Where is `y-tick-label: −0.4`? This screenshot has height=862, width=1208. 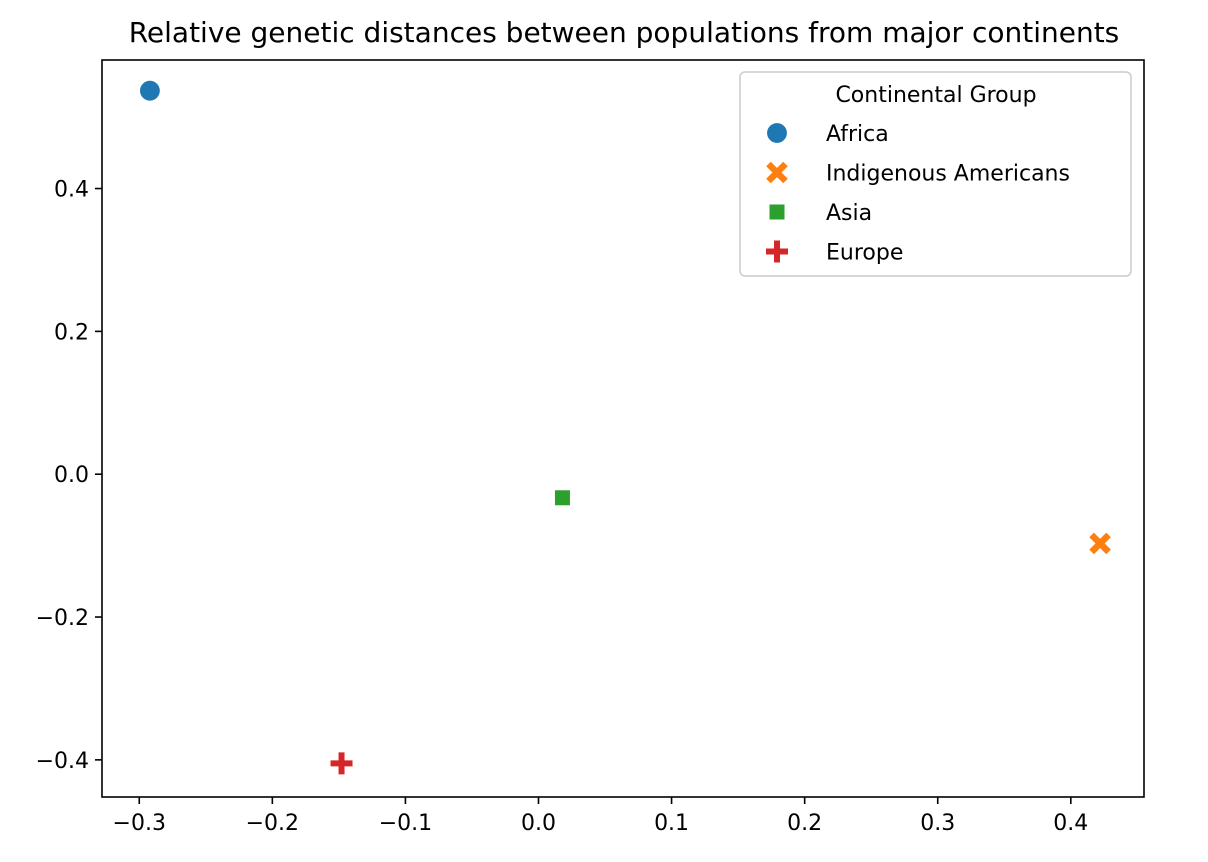 y-tick-label: −0.4 is located at coordinates (62, 761).